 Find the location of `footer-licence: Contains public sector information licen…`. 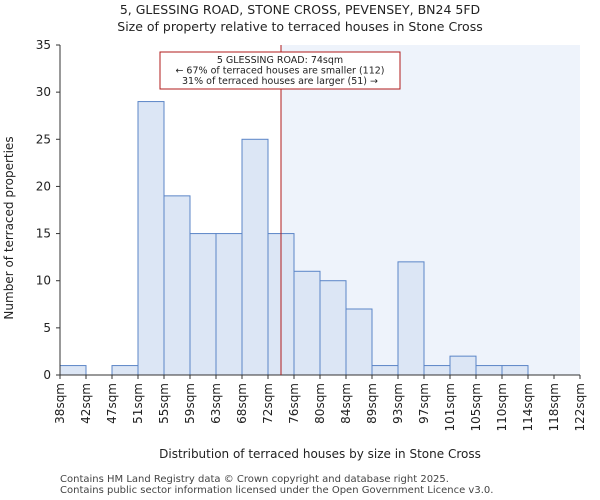

footer-licence: Contains public sector information licen… is located at coordinates (277, 490).